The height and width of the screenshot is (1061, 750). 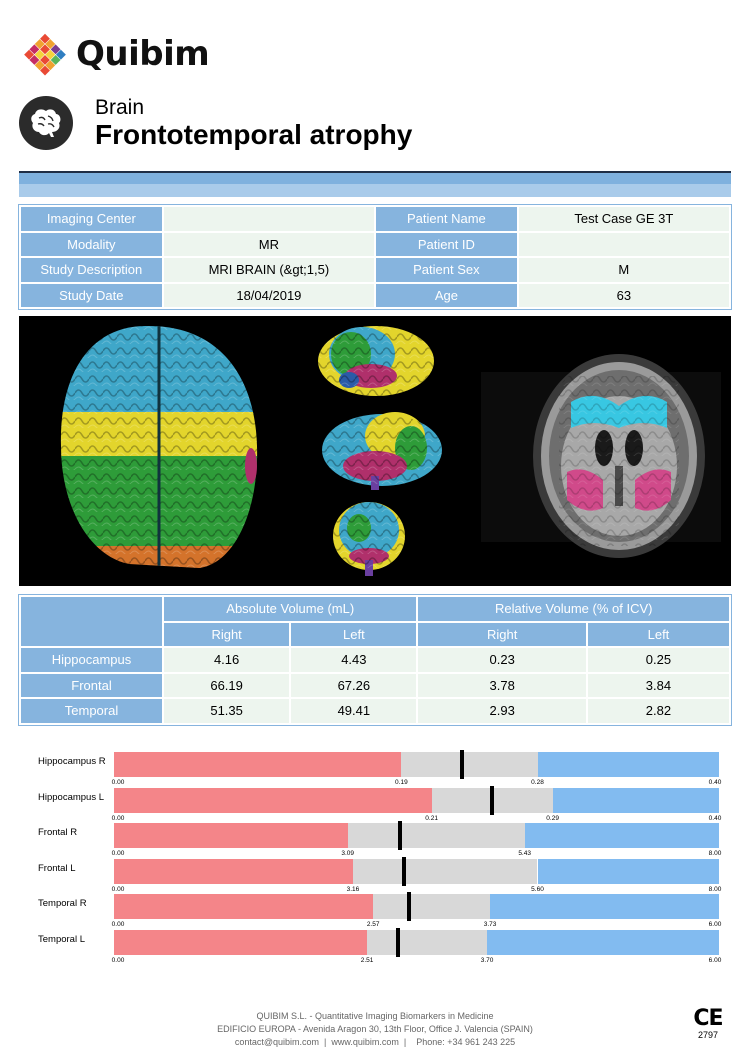 I want to click on volume-cell: 4.43, so click(x=354, y=660).